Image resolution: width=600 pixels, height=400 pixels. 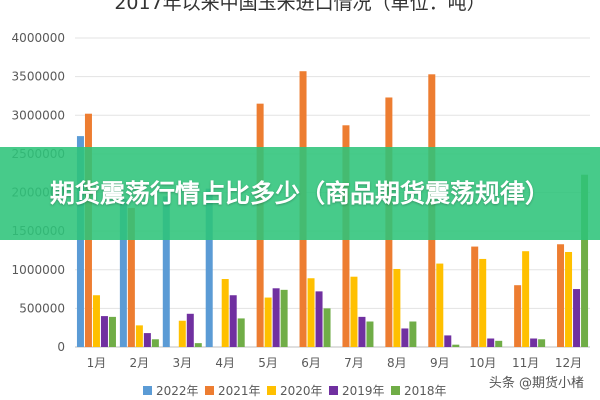 I want to click on legend-label: 2019年, so click(x=363, y=391).